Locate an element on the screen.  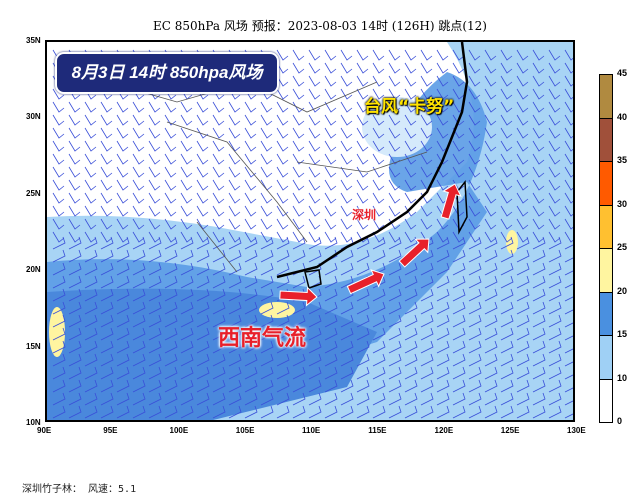
hainan is located at coordinates (313, 279).